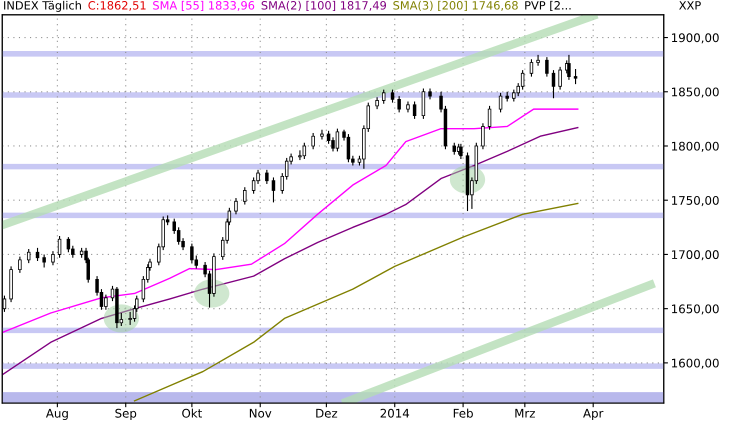 The image size is (750, 422). I want to click on x-tick-label: Aug, so click(57, 414).